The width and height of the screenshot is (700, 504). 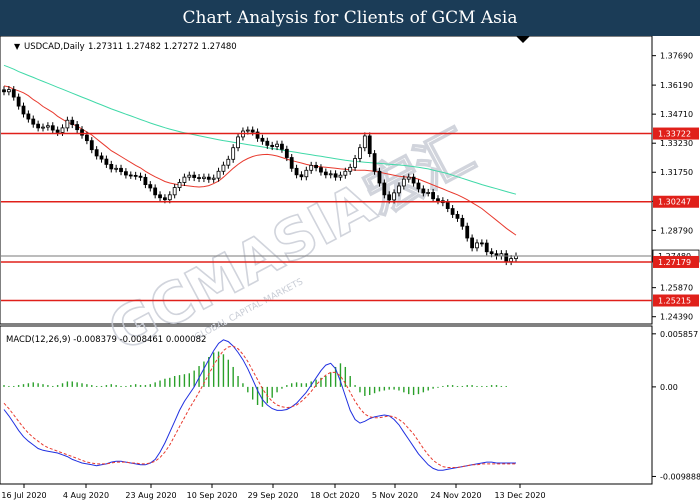 What do you see at coordinates (674, 134) in the screenshot?
I see `level-label: 1.33722` at bounding box center [674, 134].